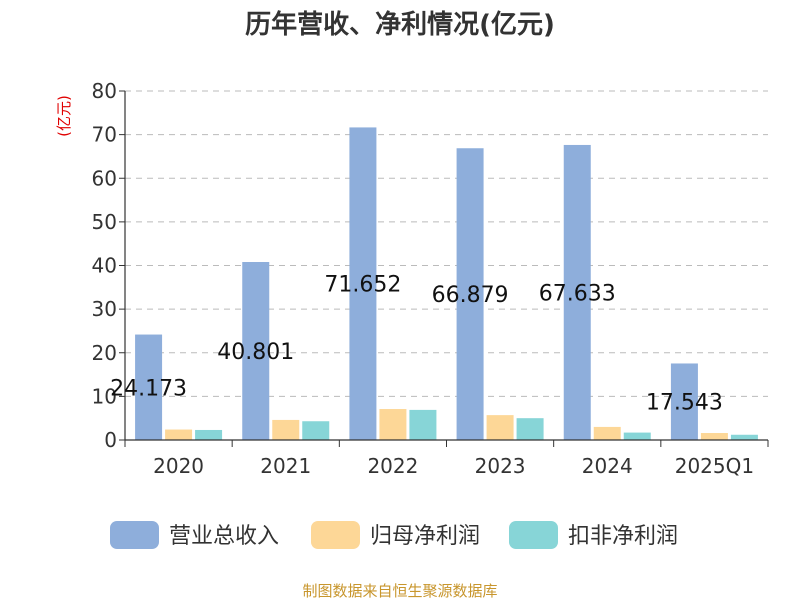  Describe the element at coordinates (637, 436) in the screenshot. I see `bar-3-2024` at that location.